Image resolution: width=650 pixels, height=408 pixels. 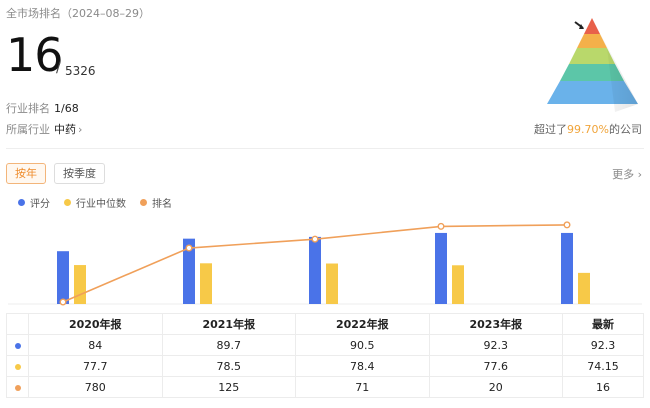 I want to click on legend-dot-median, so click(x=67, y=202).